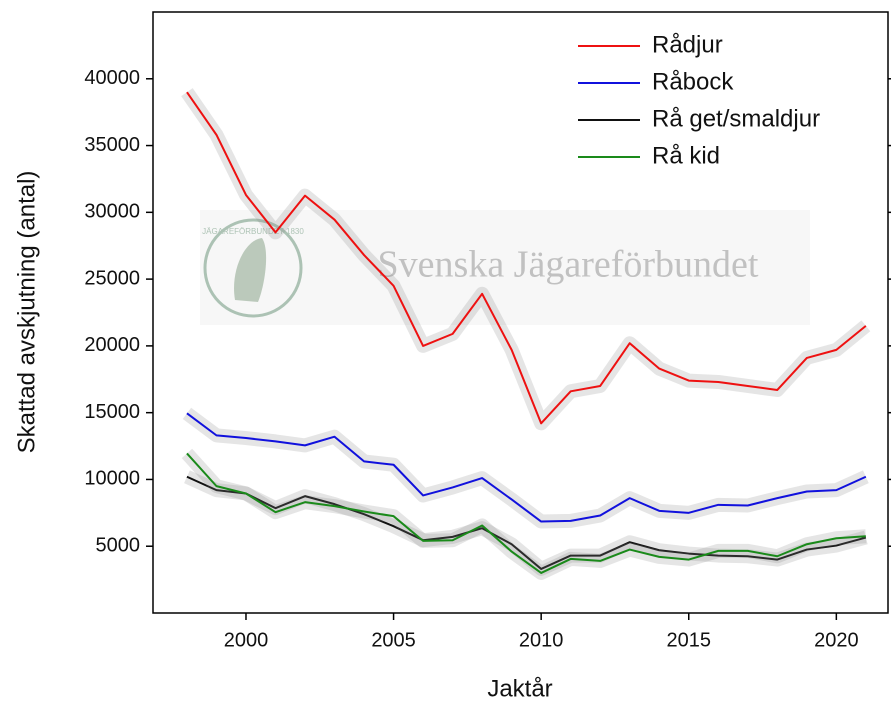 The width and height of the screenshot is (891, 704). I want to click on logo-bird, so click(250, 270).